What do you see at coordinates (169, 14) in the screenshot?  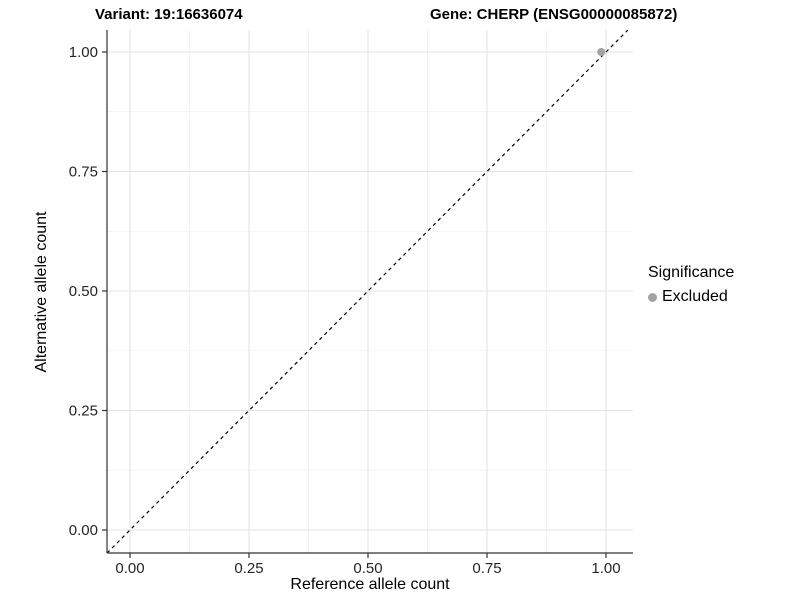 I see `plot-title-variant: Variant: 19:16636074` at bounding box center [169, 14].